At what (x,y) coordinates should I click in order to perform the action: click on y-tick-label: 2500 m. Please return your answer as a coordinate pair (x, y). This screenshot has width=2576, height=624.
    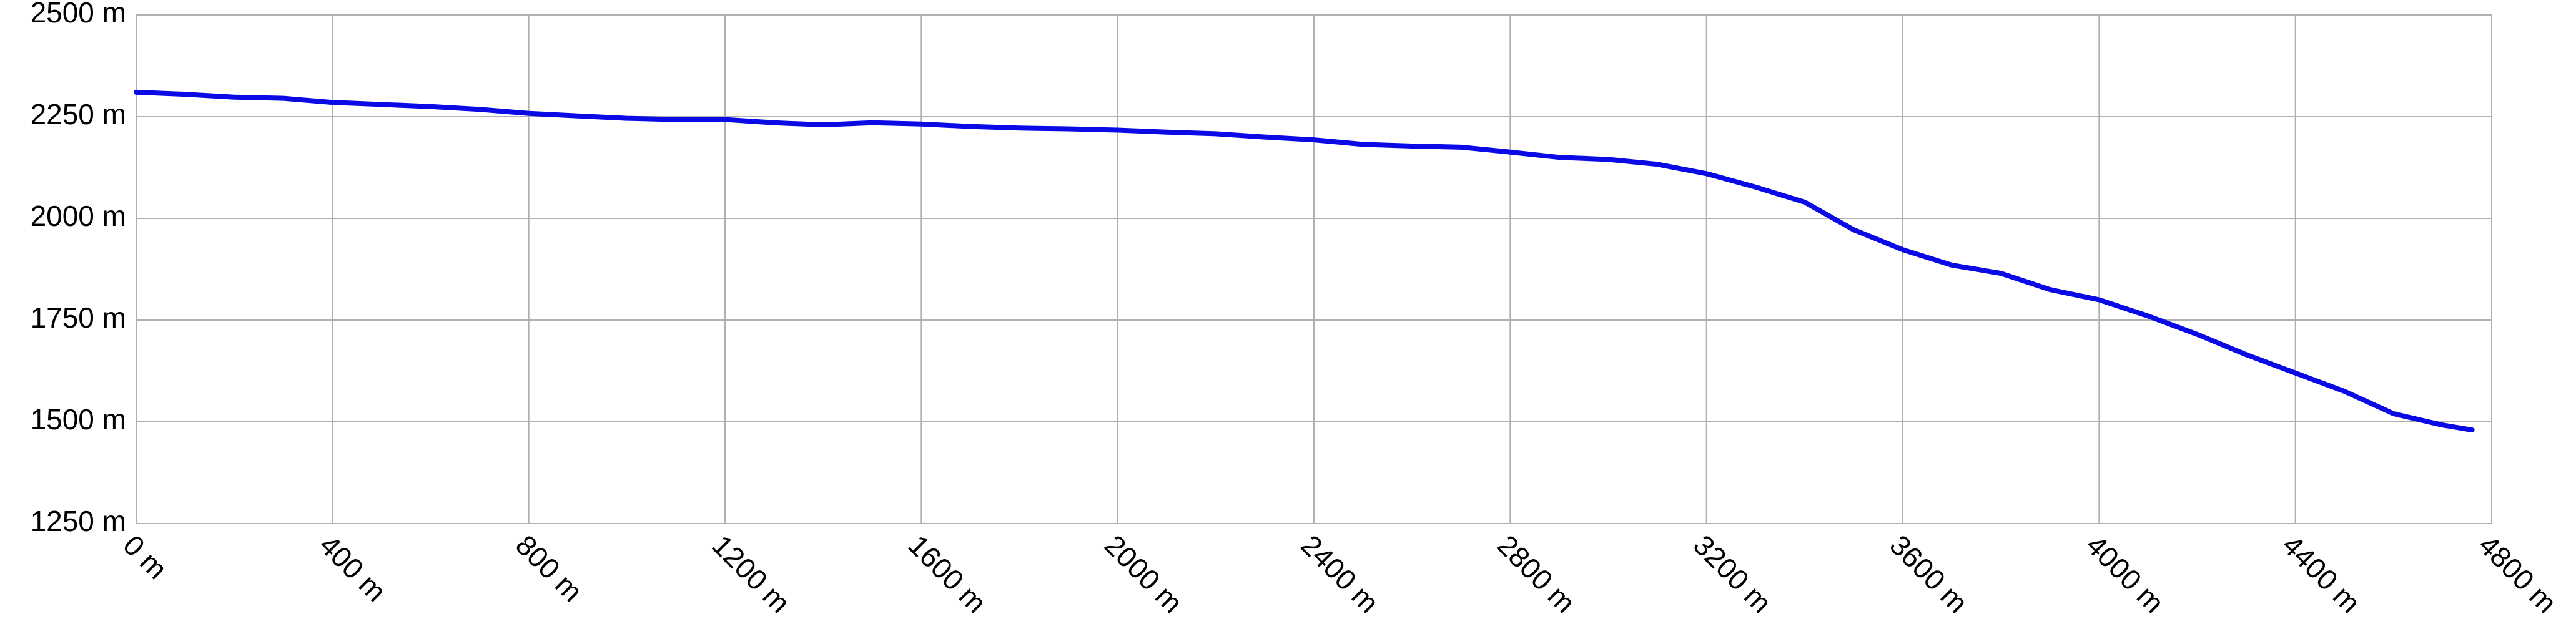
    Looking at the image, I should click on (78, 15).